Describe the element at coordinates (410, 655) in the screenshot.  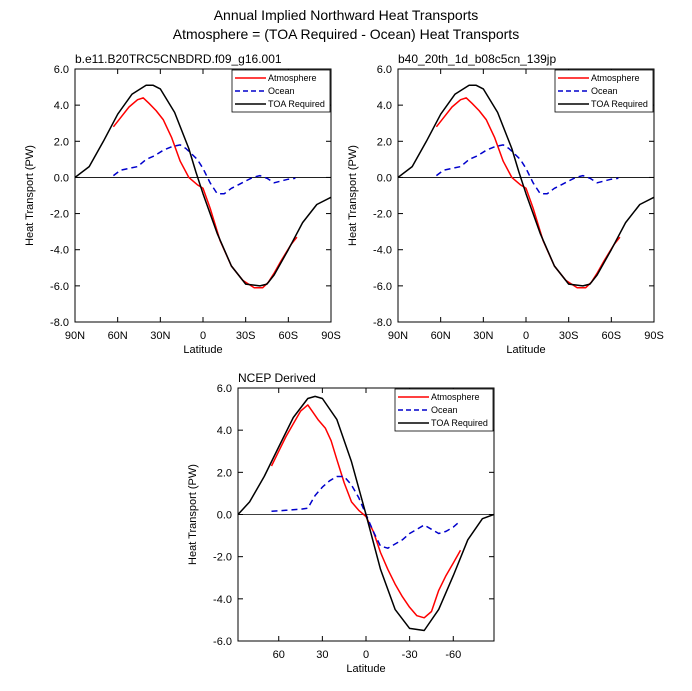
I see `x-tick-label: -30` at that location.